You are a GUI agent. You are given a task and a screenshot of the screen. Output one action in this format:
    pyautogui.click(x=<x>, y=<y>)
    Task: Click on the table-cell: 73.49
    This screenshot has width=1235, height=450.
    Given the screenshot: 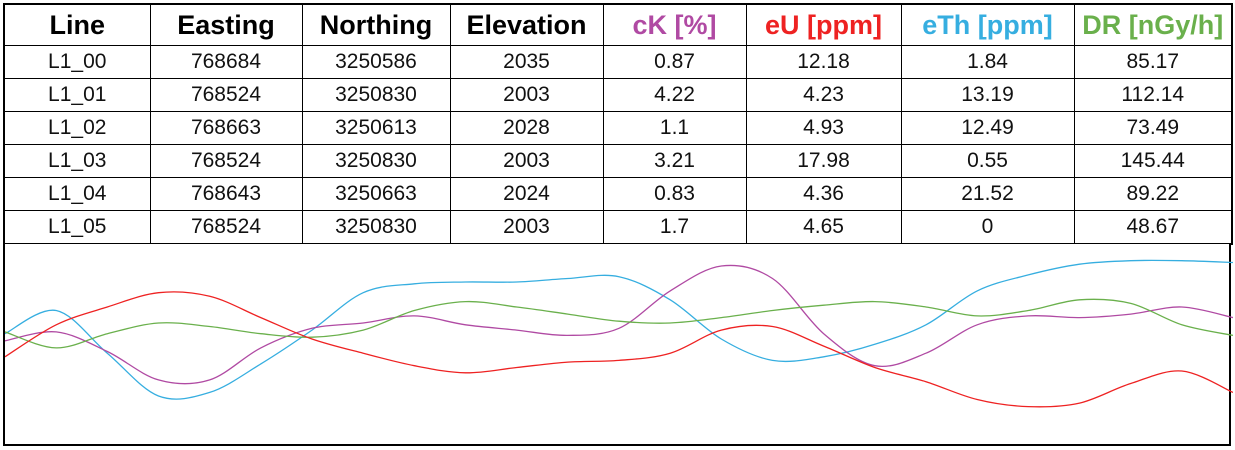 What is the action you would take?
    pyautogui.click(x=1153, y=128)
    